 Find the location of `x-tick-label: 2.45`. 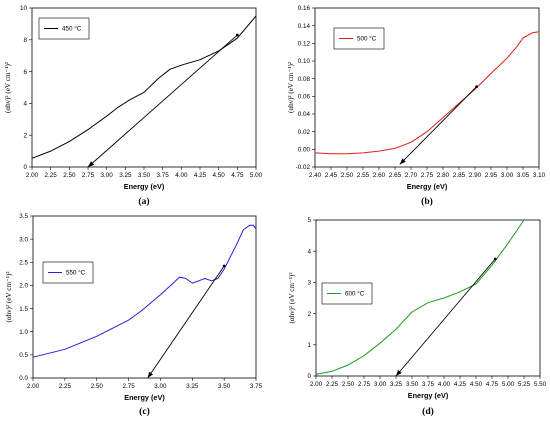

x-tick-label: 2.45 is located at coordinates (331, 175).